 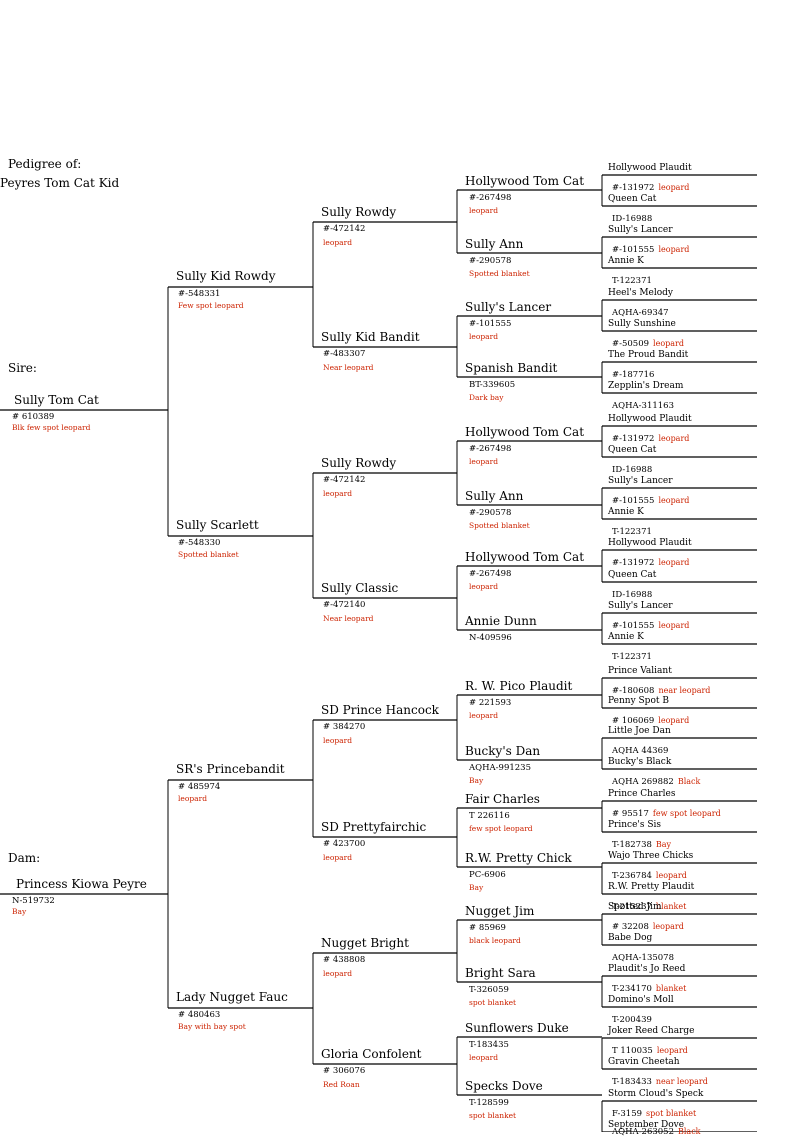 I want to click on subject-horse-name: Peyres Tom Cat Kid, so click(x=60, y=183).